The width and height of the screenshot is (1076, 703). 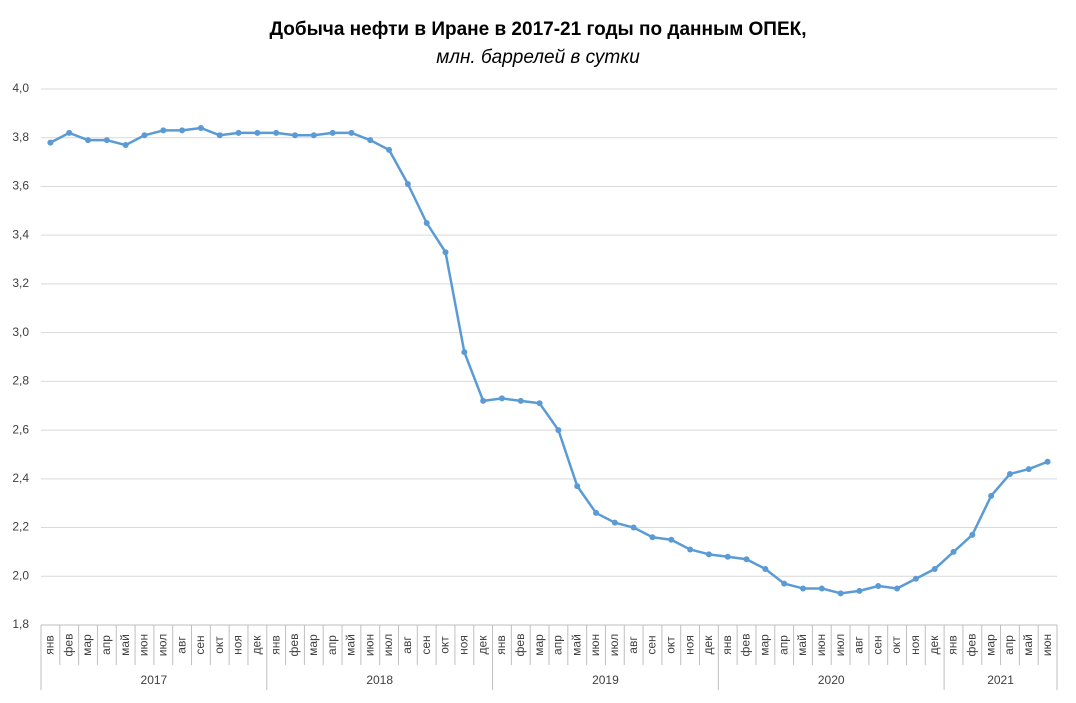 What do you see at coordinates (20, 88) in the screenshot?
I see `y-tick-label: 4,0` at bounding box center [20, 88].